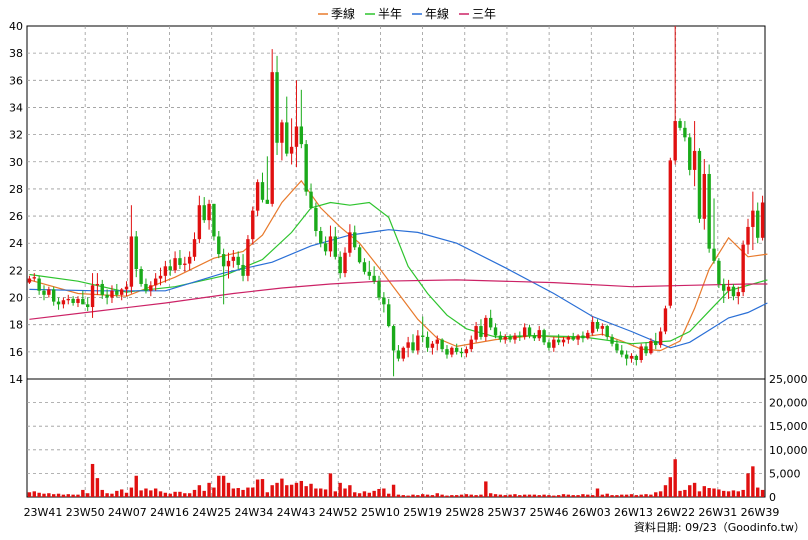  Describe the element at coordinates (85, 512) in the screenshot. I see `x-tick-label: 23W50` at that location.